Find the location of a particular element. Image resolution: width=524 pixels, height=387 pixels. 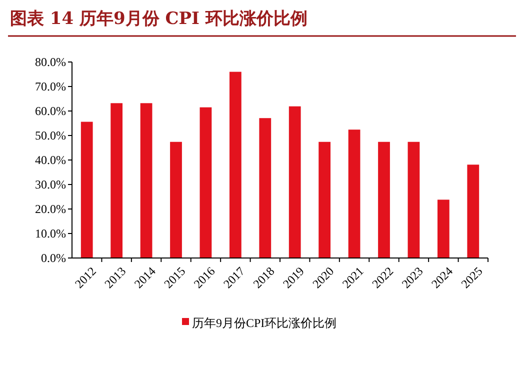

y-tick-label: 60.0% is located at coordinates (50, 111).